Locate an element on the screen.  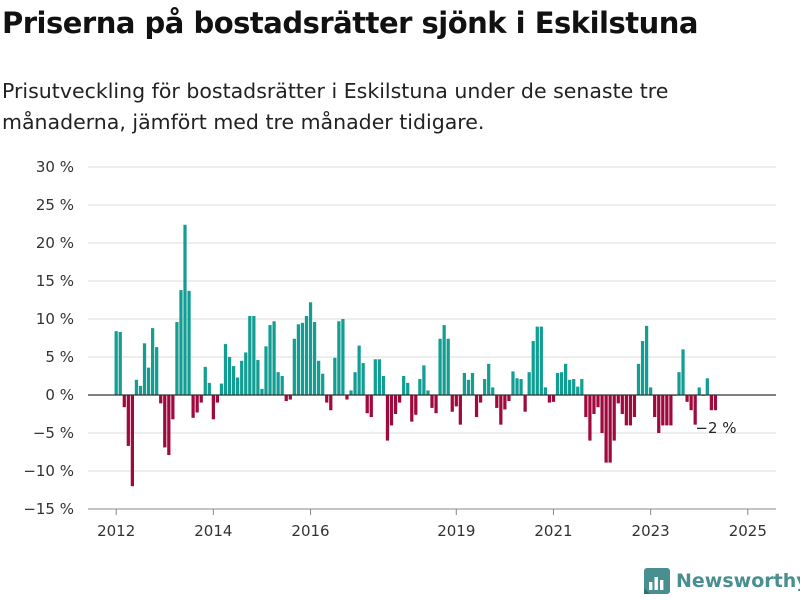
y-tick-label: −5 % is located at coordinates (53, 433).